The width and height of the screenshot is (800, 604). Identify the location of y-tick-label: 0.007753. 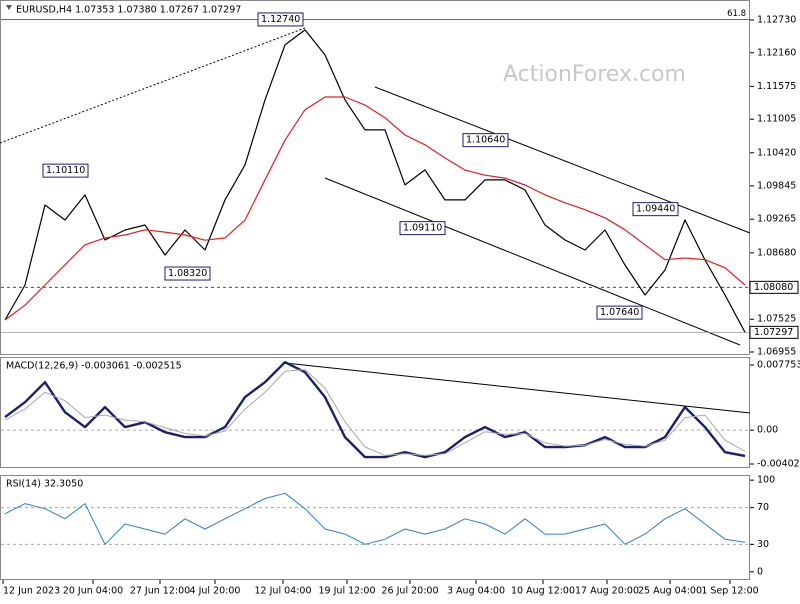
(778, 365).